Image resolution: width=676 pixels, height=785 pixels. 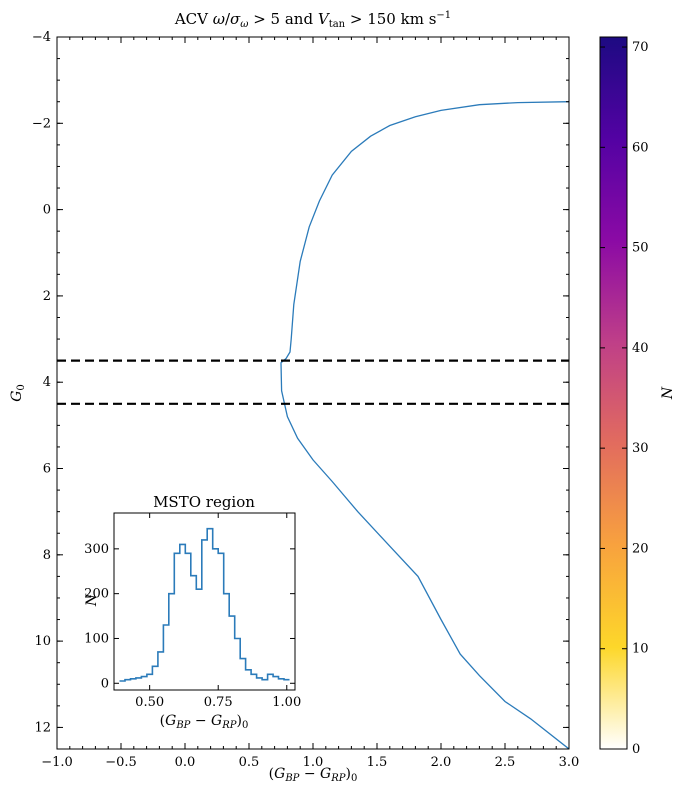 What do you see at coordinates (47, 210) in the screenshot?
I see `y-tick-label: 0` at bounding box center [47, 210].